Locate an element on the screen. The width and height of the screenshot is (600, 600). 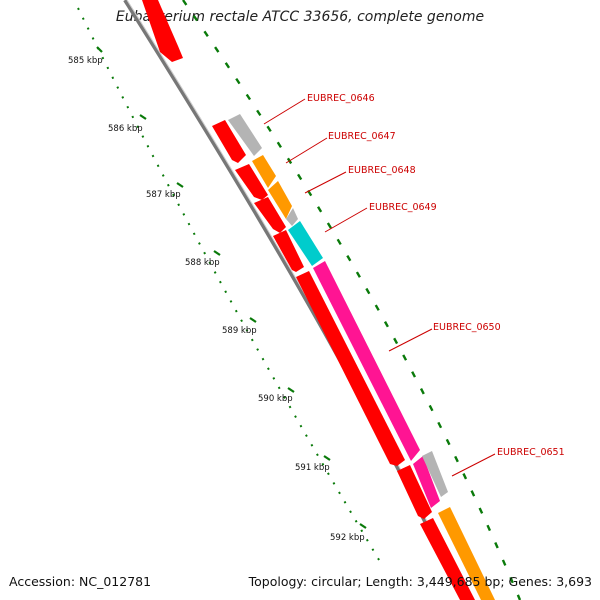
kbp-label-589: 589 kbp is located at coordinates (239, 331).